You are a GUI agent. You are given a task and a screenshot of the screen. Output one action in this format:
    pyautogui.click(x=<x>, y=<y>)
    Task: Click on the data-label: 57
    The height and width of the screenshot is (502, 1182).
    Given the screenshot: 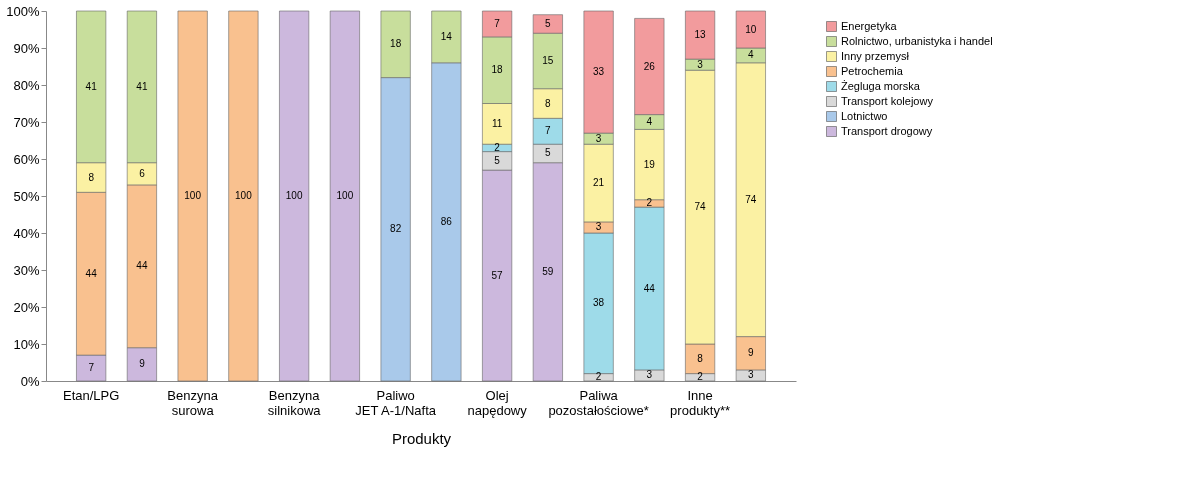 What is the action you would take?
    pyautogui.click(x=497, y=275)
    